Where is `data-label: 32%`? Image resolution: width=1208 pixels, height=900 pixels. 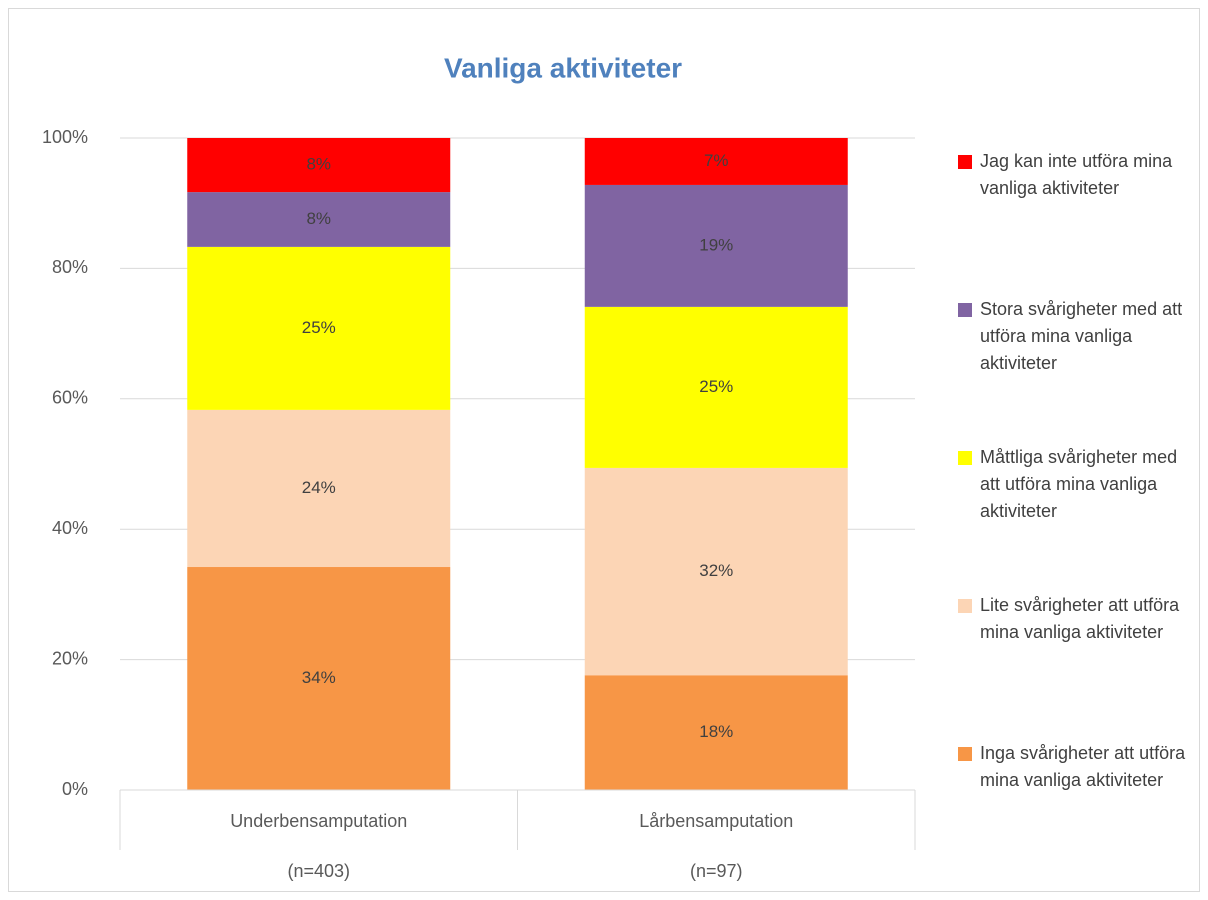
data-label: 32% is located at coordinates (716, 570).